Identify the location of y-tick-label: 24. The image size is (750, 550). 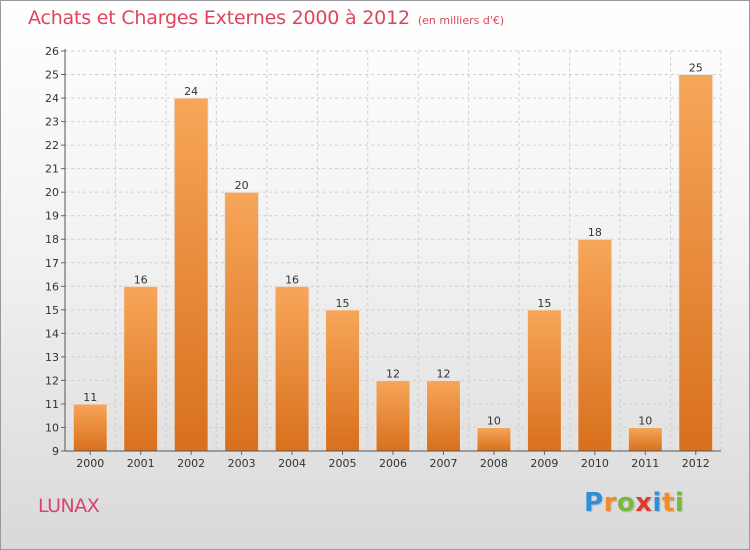
(52, 98).